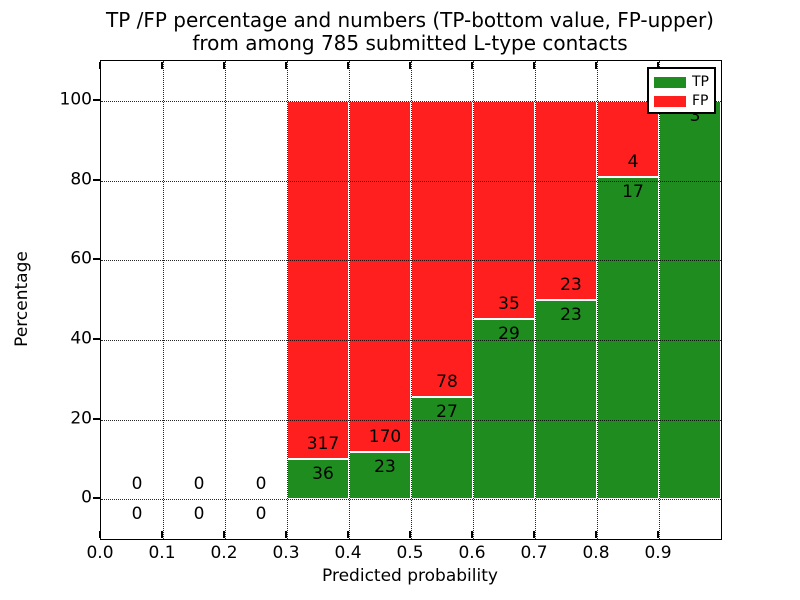  Describe the element at coordinates (670, 82) in the screenshot. I see `tp-swatch-icon` at that location.